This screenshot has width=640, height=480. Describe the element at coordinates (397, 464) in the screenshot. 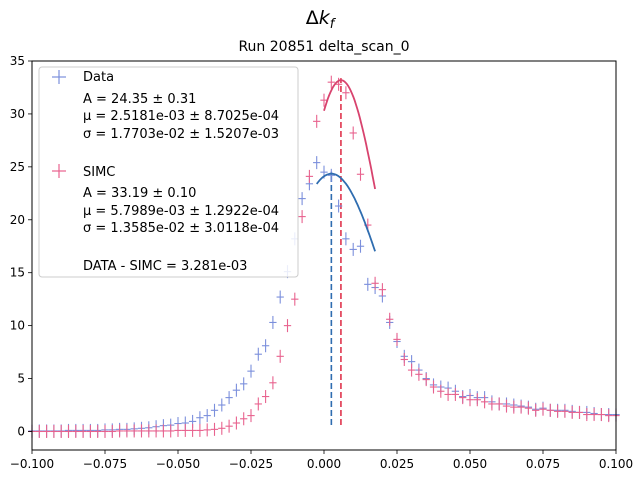

I see `x-tick-label: 0.025` at that location.